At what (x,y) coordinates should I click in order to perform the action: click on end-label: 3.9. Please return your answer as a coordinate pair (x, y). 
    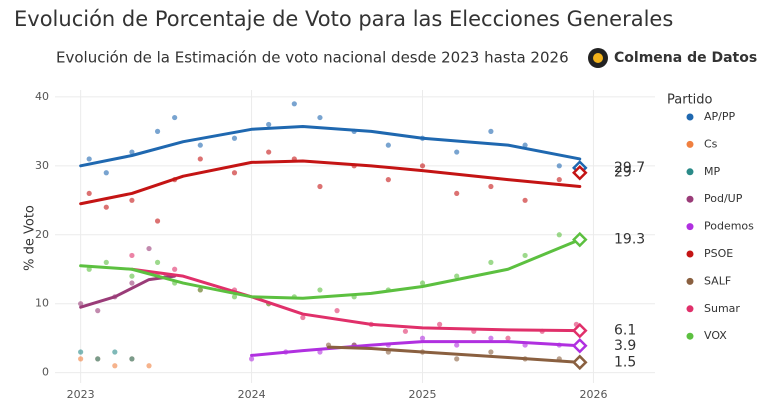
    Looking at the image, I should click on (625, 346).